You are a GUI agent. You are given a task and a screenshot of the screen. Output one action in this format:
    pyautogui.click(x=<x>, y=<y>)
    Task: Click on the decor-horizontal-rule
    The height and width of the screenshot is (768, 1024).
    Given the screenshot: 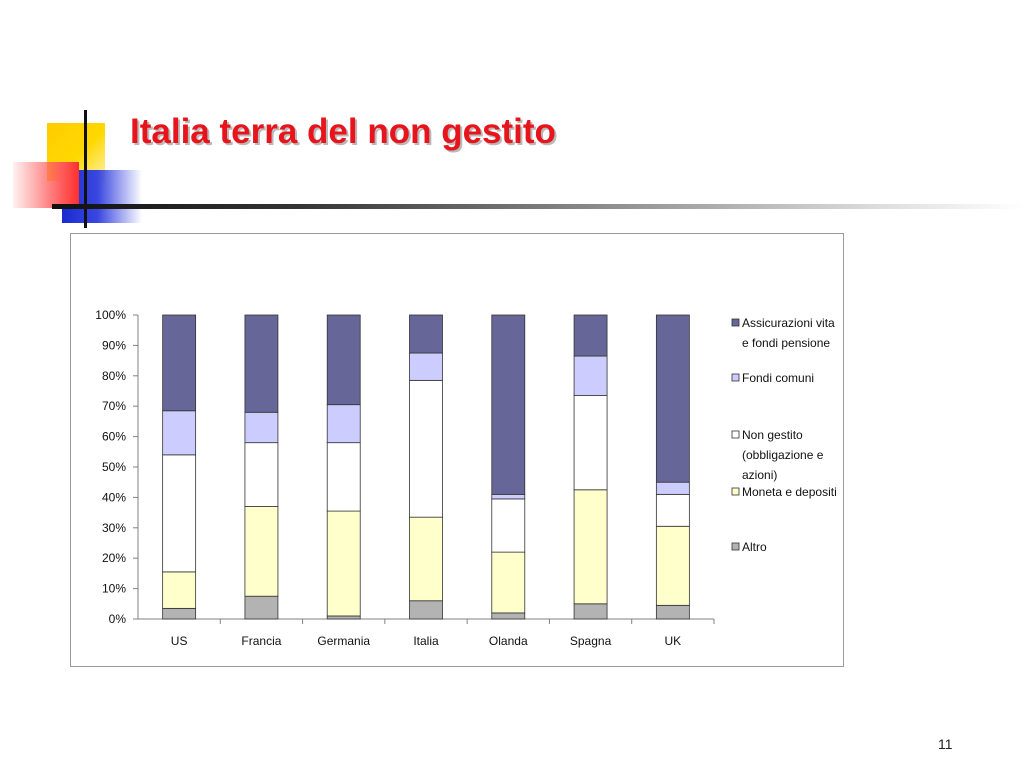 What is the action you would take?
    pyautogui.click(x=538, y=206)
    